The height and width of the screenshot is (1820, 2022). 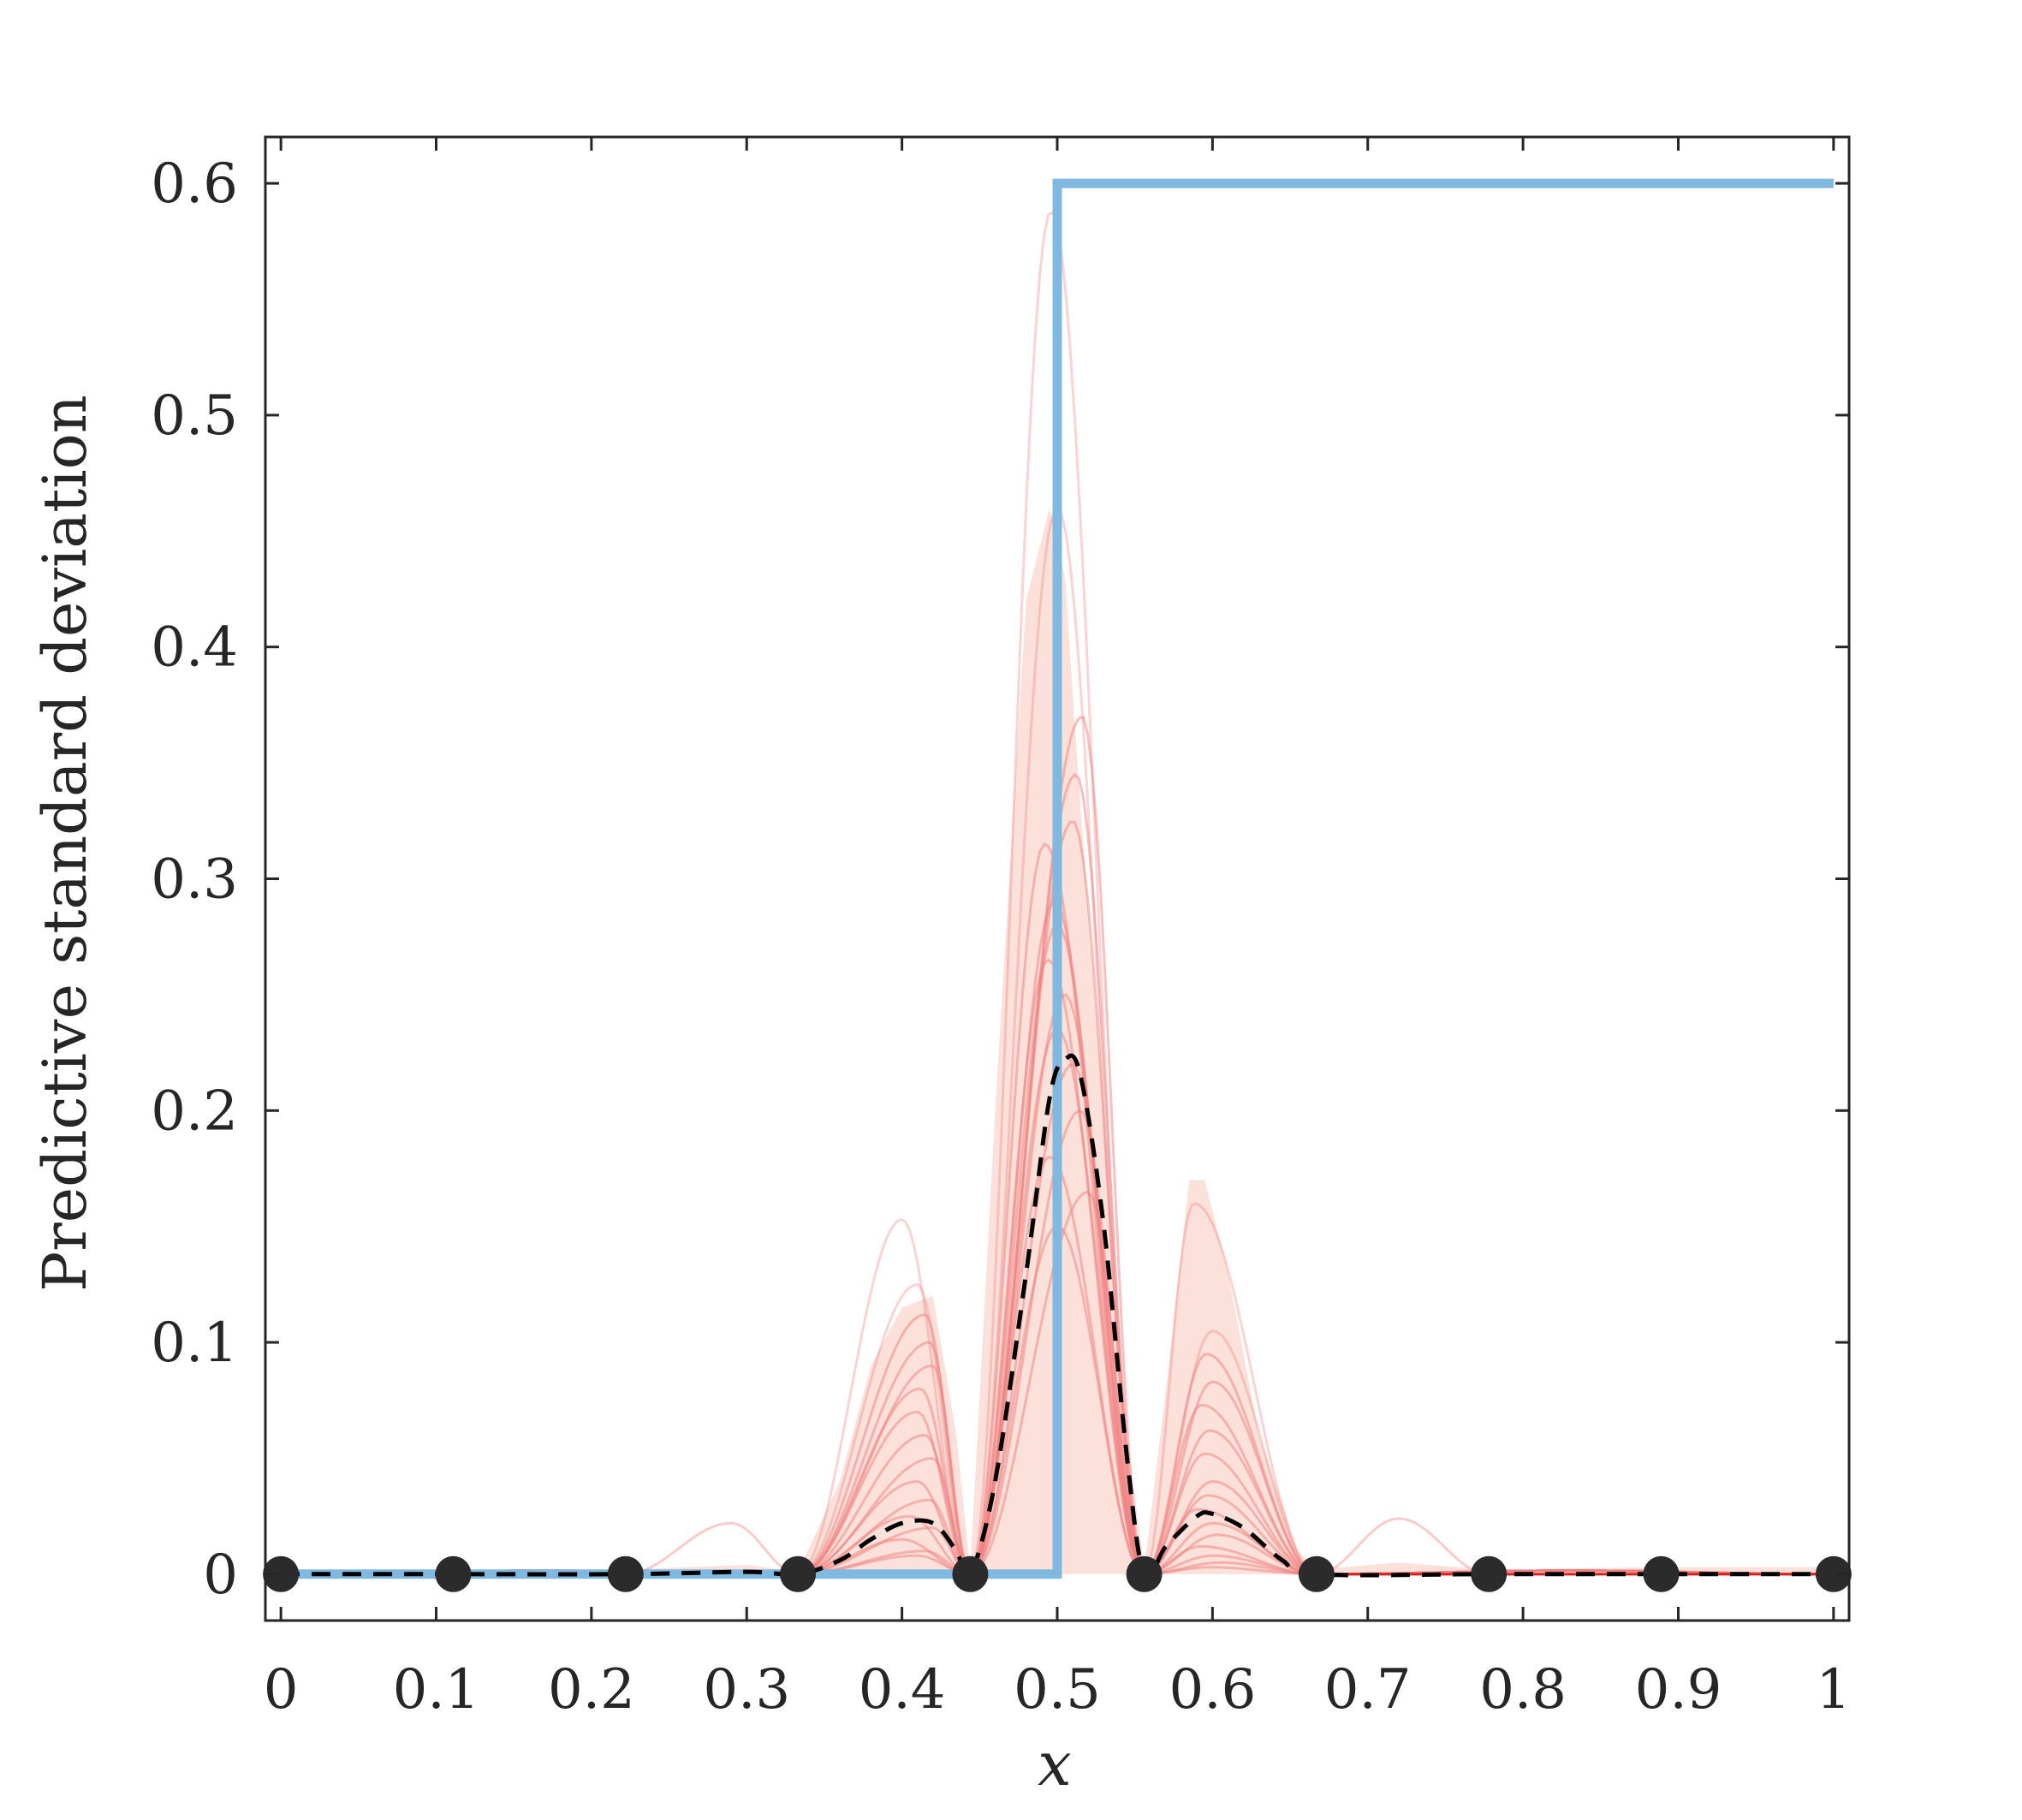 I want to click on y-tick-labels: 0 0.1 0.2 0.3 0.4 0.5 0.6, so click(x=194, y=879).